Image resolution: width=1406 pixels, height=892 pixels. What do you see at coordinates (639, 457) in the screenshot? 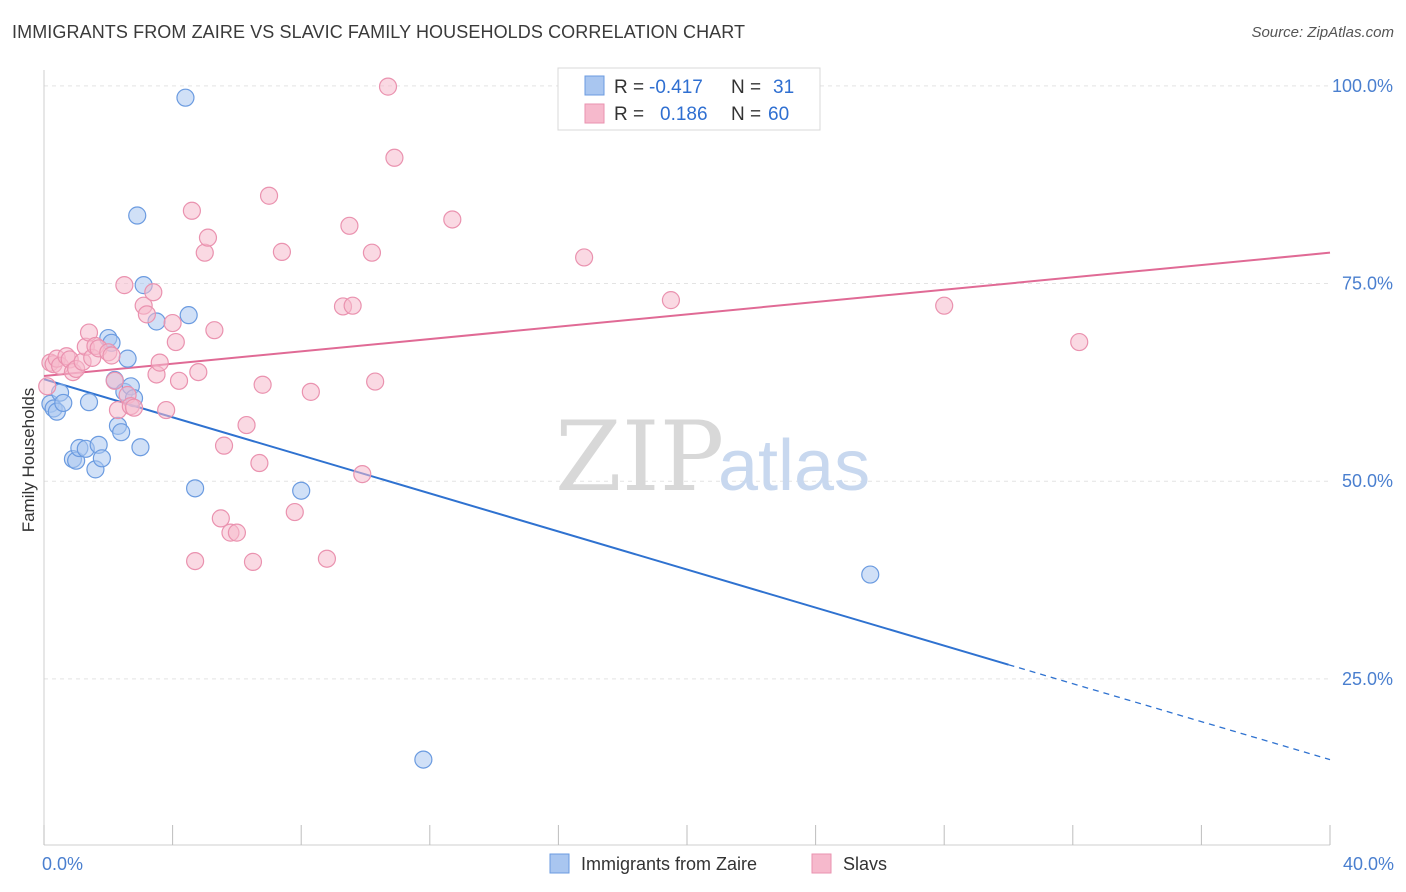
I see `watermark-zip: ZIP` at bounding box center [639, 457].